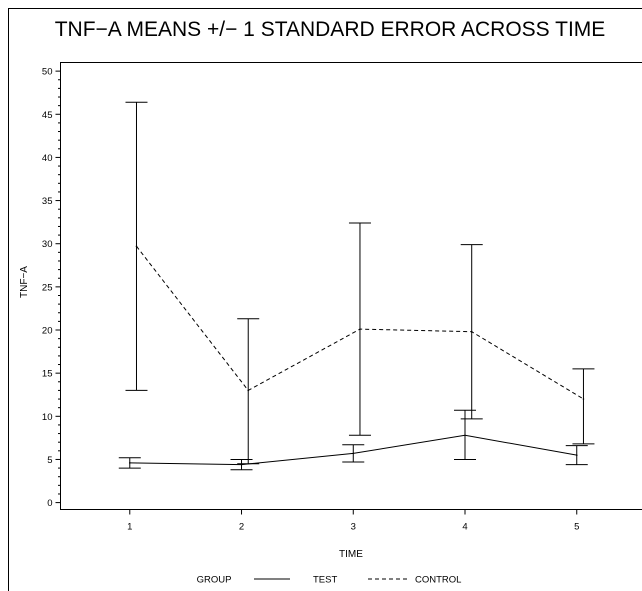 The height and width of the screenshot is (591, 642). What do you see at coordinates (47, 115) in the screenshot?
I see `y-tick-label: 45` at bounding box center [47, 115].